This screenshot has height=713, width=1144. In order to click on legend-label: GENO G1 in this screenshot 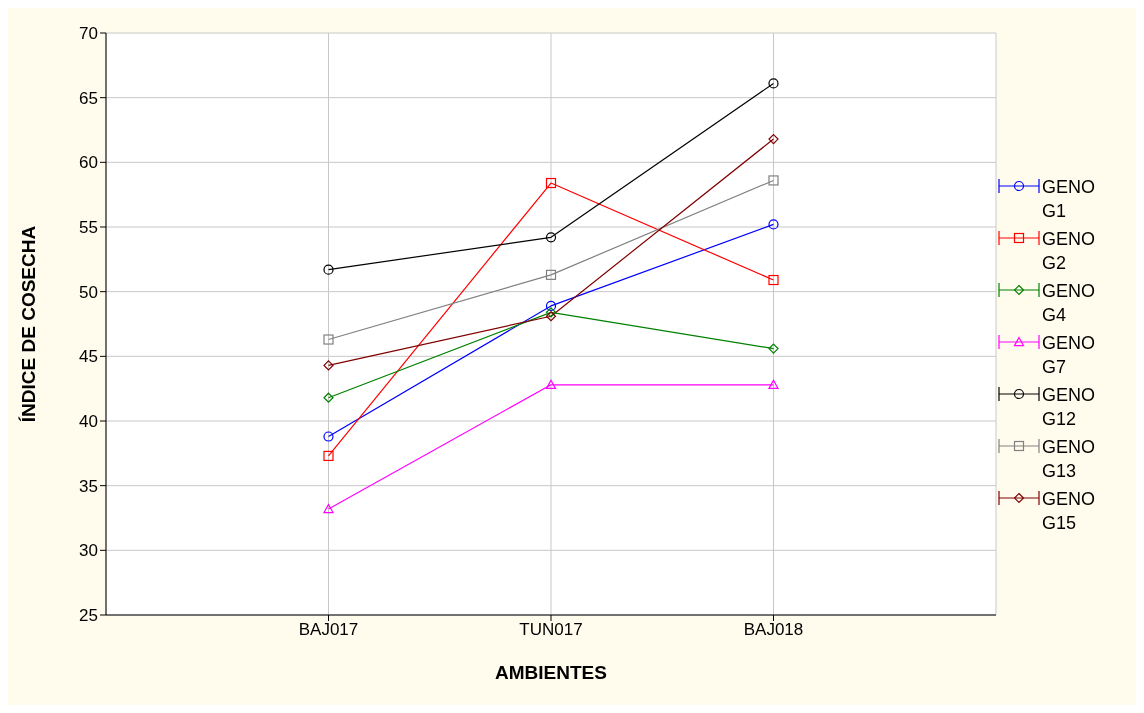, I will do `click(1069, 199)`.